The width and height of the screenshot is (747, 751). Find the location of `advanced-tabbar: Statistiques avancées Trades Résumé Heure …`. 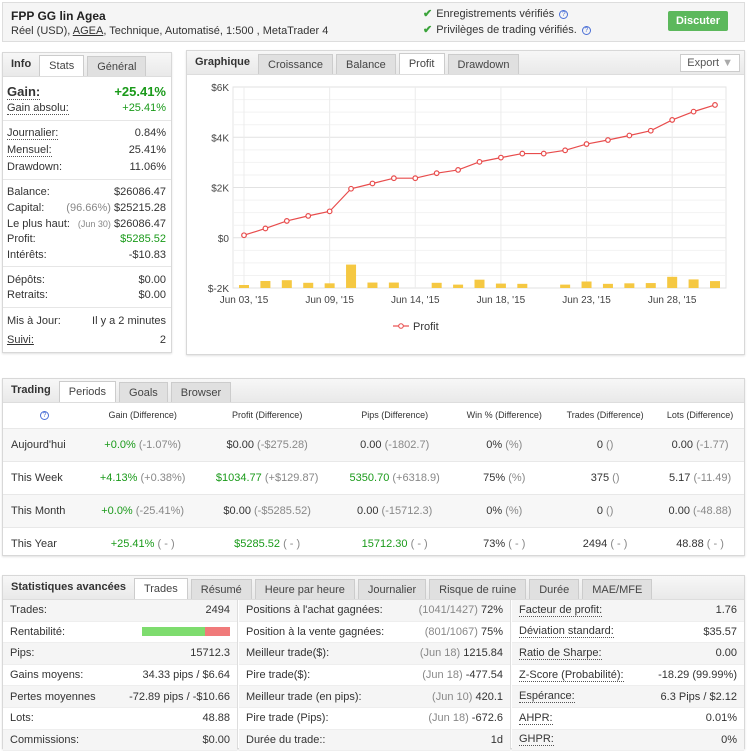

advanced-tabbar: Statistiques avancées Trades Résumé Heure … is located at coordinates (373, 588).